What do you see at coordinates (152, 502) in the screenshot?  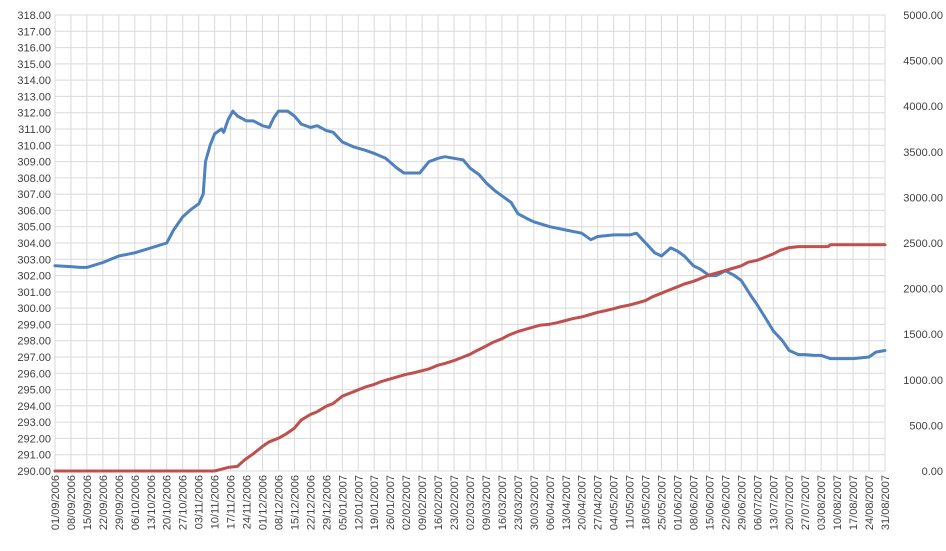 I see `x-tick-label: 13/10/2006` at bounding box center [152, 502].